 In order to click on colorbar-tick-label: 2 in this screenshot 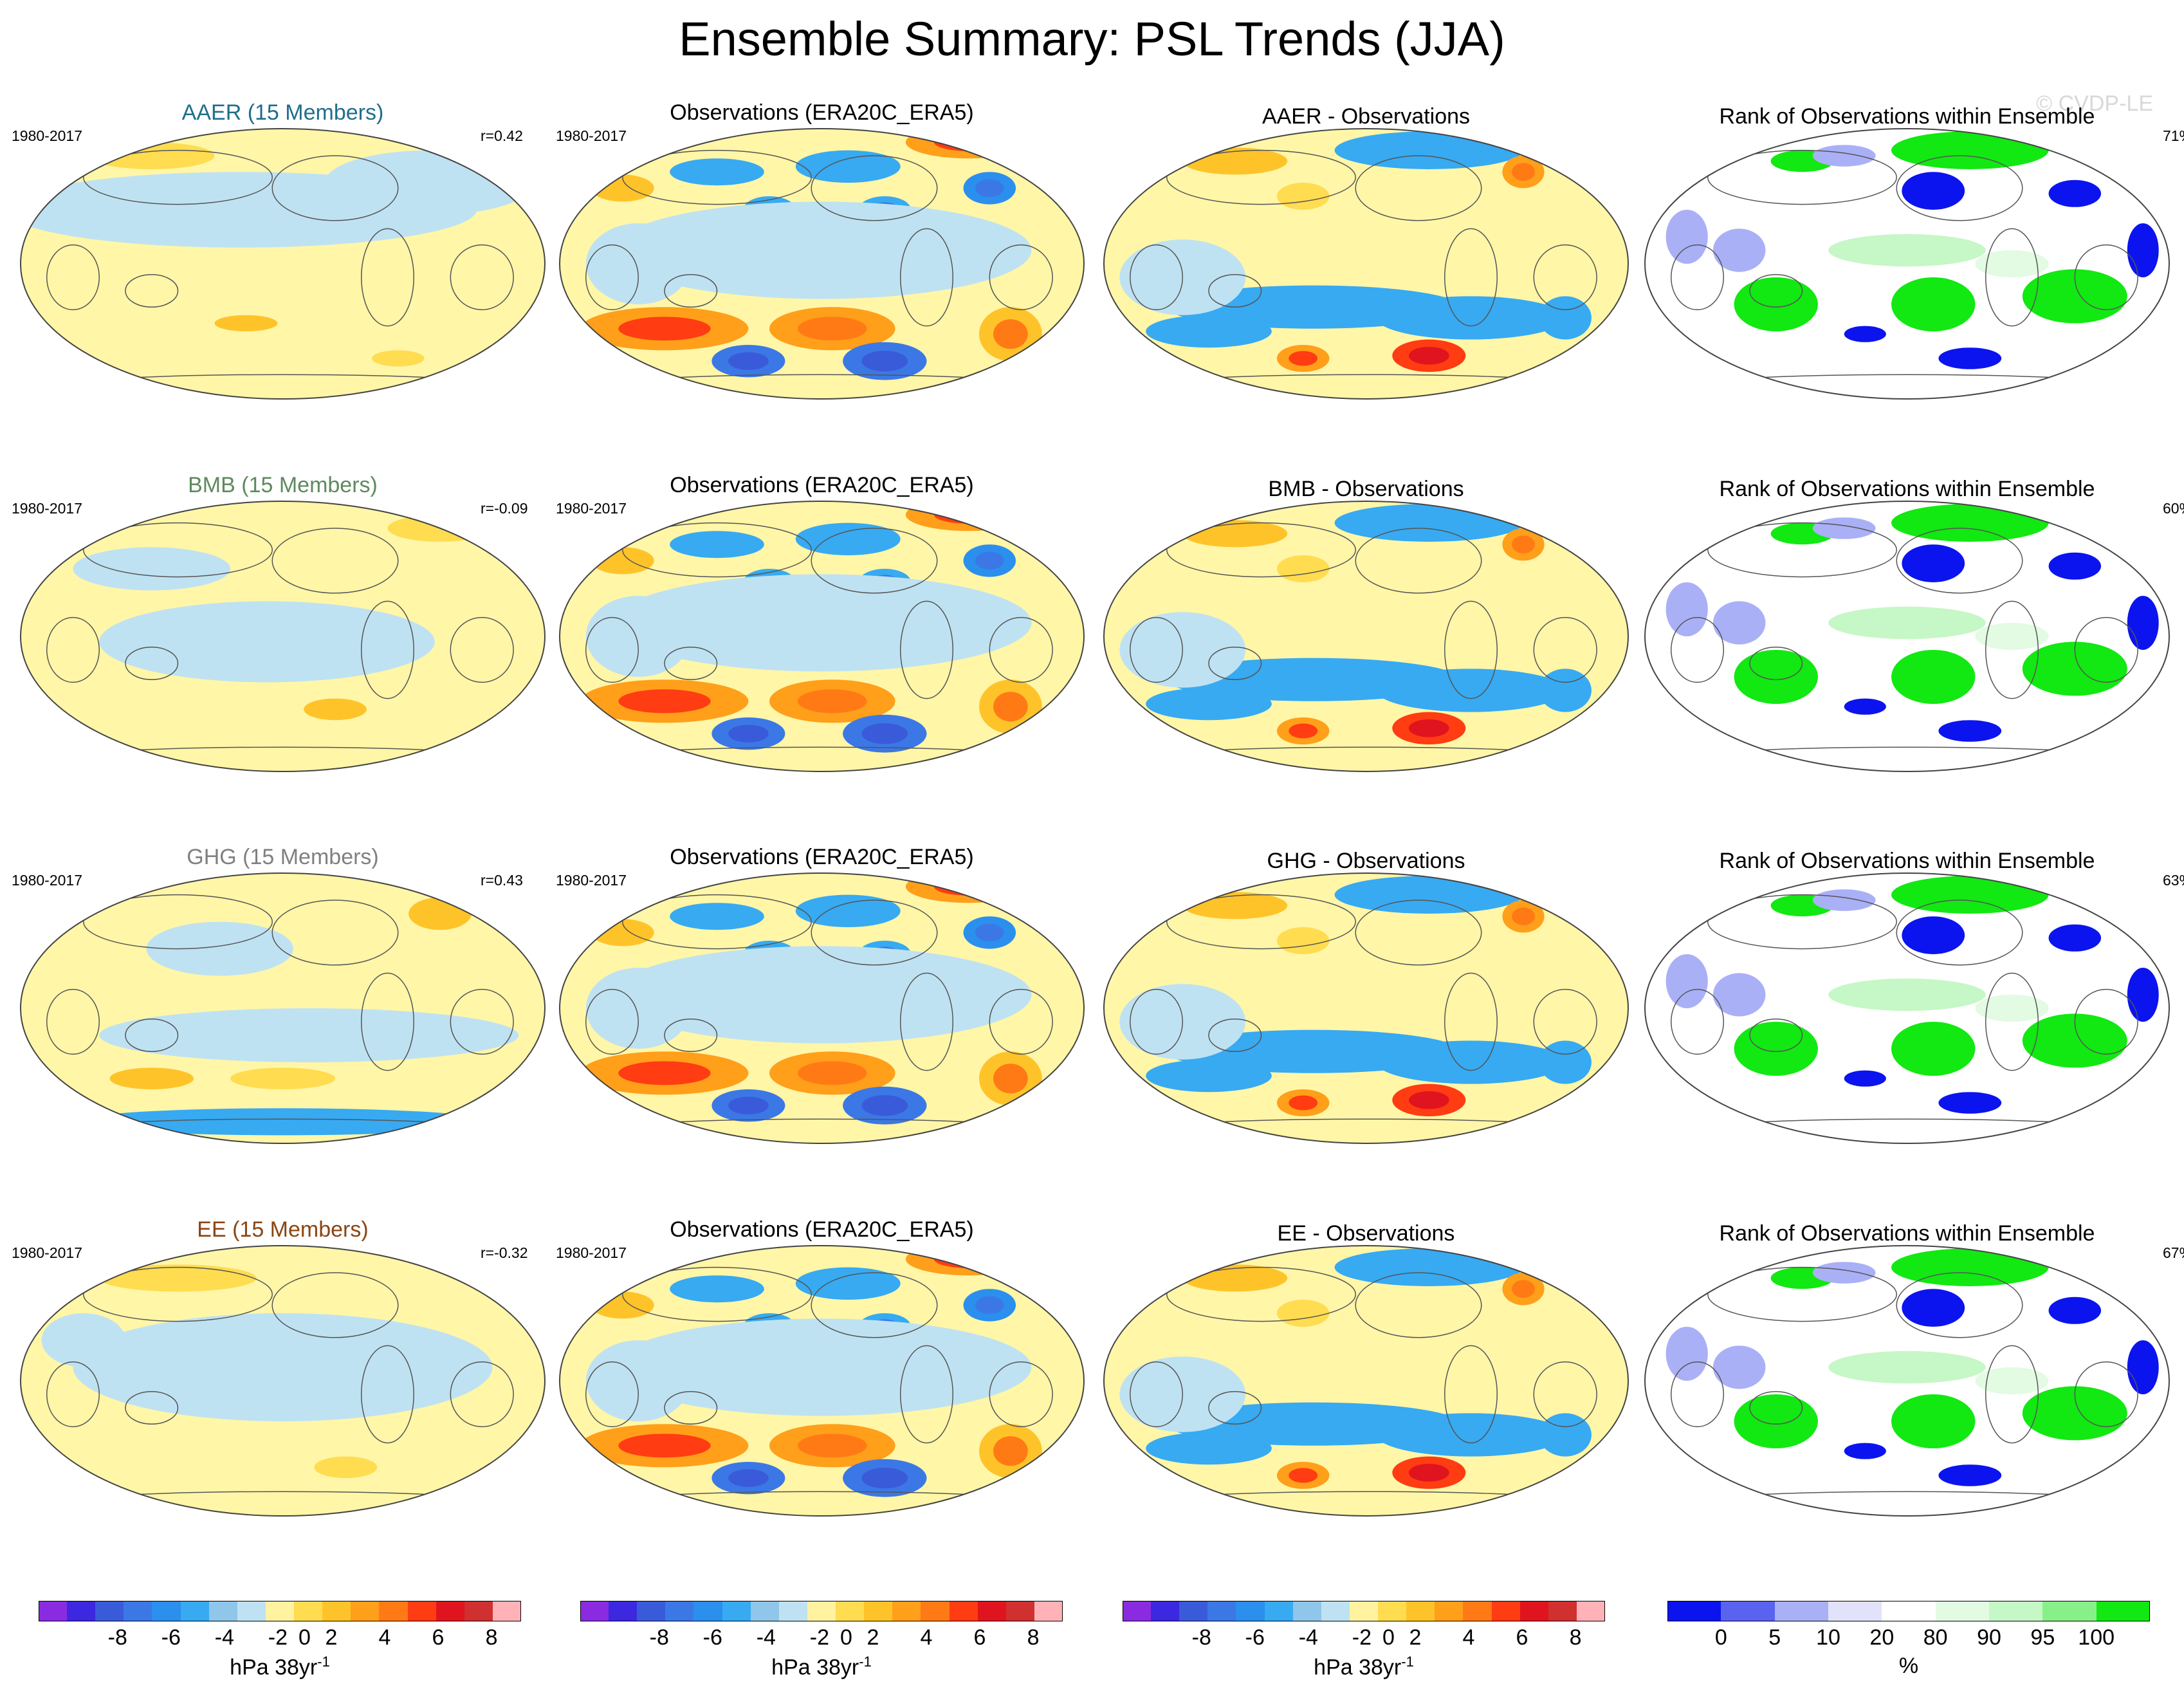, I will do `click(331, 1637)`.